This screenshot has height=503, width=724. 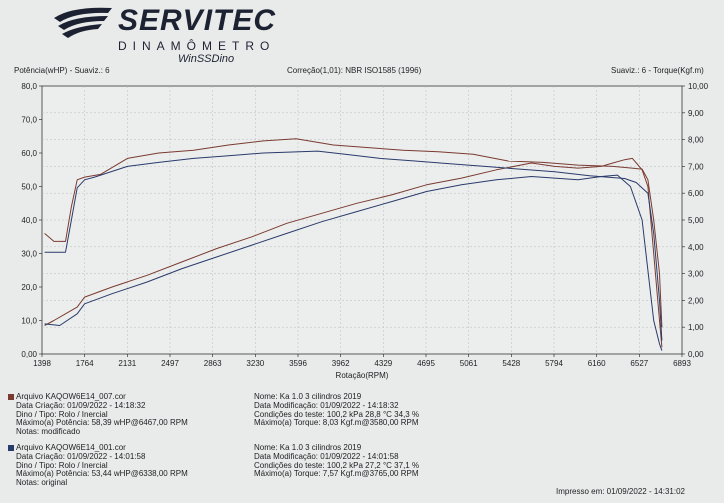 What do you see at coordinates (170, 363) in the screenshot?
I see `x-tick-label: 2497` at bounding box center [170, 363].